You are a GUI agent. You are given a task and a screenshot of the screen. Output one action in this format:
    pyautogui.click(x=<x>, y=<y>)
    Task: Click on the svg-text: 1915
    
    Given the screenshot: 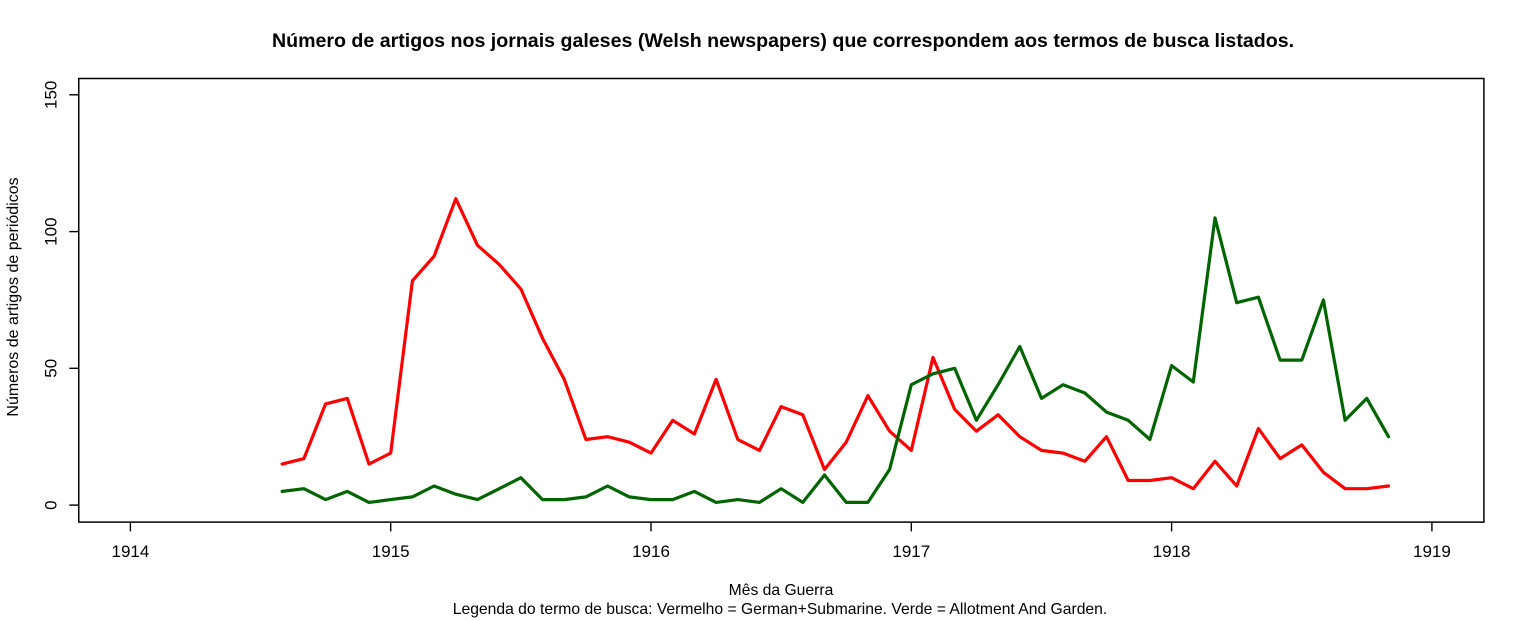 What is the action you would take?
    pyautogui.click(x=391, y=551)
    